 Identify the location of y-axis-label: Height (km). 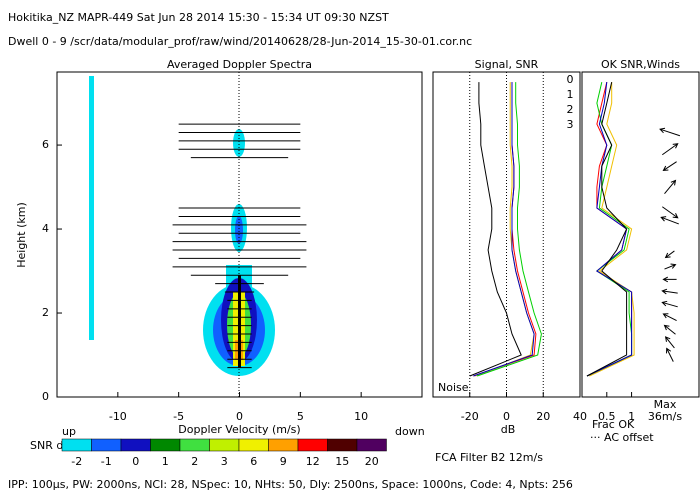
(21, 235).